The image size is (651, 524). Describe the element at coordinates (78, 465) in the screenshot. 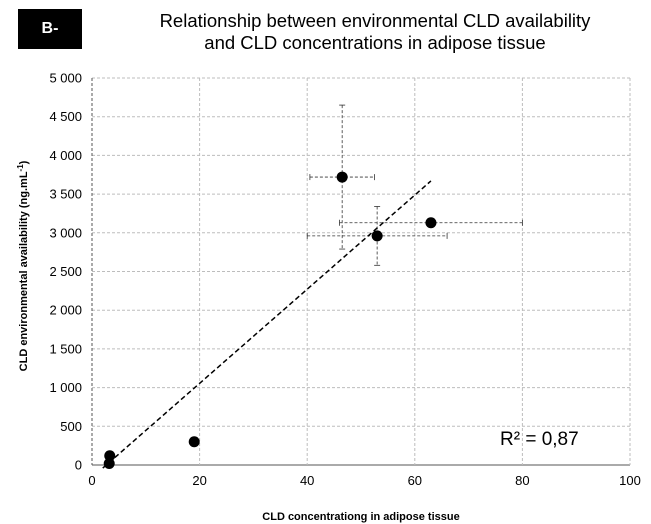

I see `y-tick-label: 0` at that location.